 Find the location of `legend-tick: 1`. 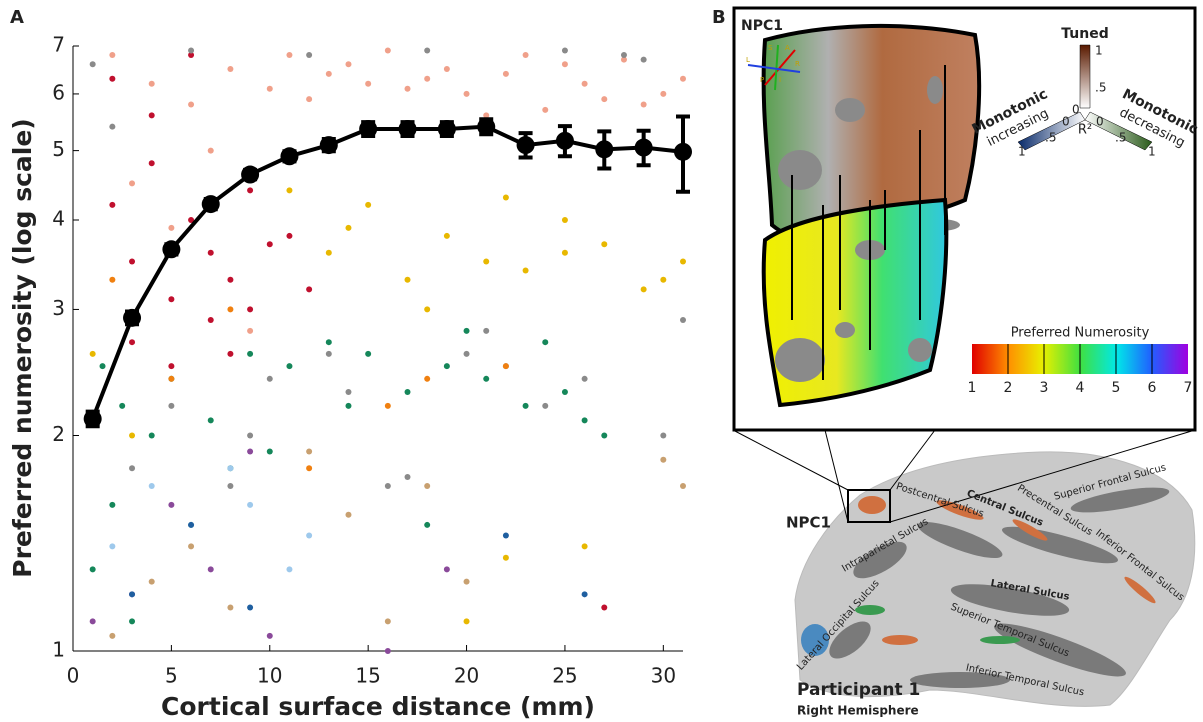

legend-tick: 1 is located at coordinates (1022, 152).